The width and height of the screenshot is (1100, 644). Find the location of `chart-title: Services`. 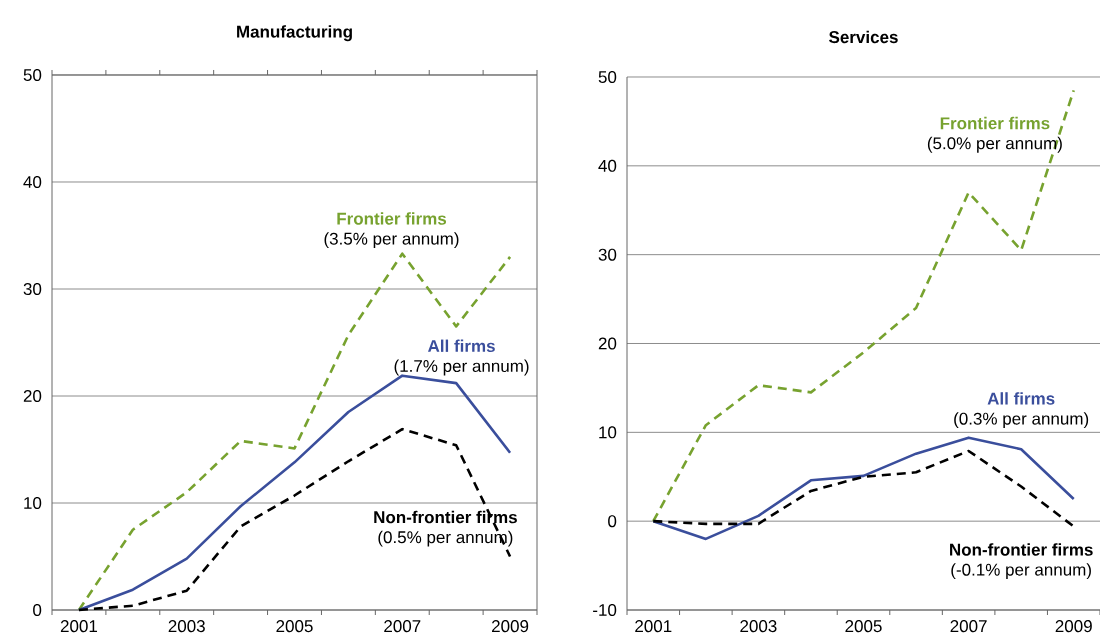

chart-title: Services is located at coordinates (863, 37).